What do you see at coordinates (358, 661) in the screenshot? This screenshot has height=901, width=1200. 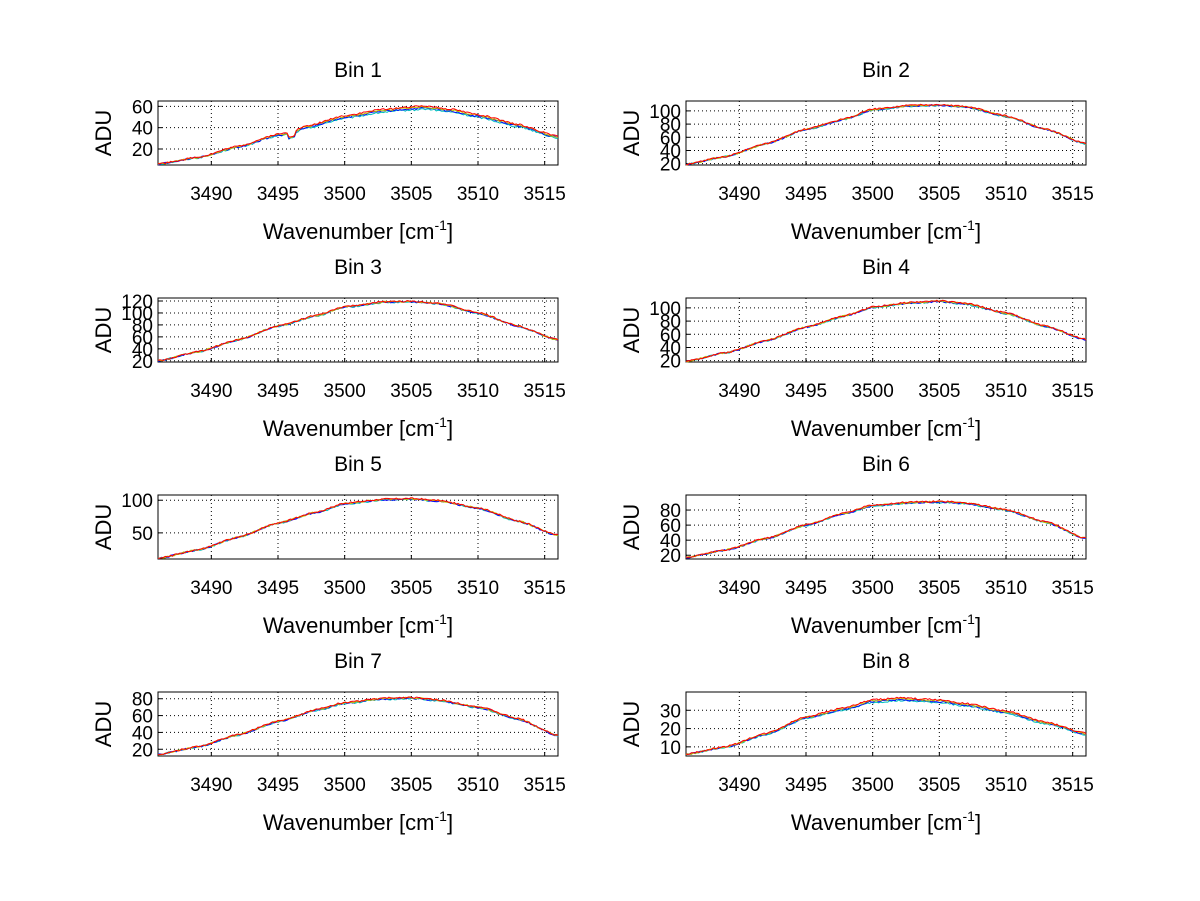 I see `subplot-title: Bin 7` at bounding box center [358, 661].